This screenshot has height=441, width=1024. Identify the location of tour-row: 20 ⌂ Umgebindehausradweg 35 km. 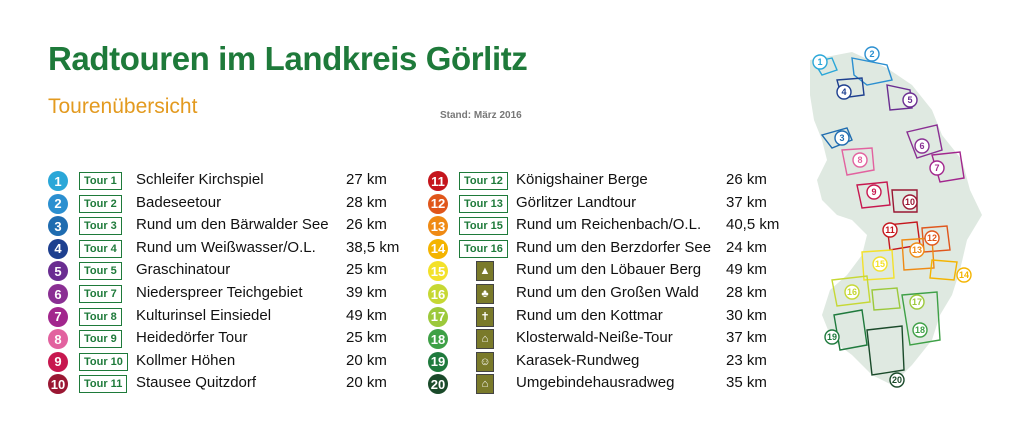
(617, 384).